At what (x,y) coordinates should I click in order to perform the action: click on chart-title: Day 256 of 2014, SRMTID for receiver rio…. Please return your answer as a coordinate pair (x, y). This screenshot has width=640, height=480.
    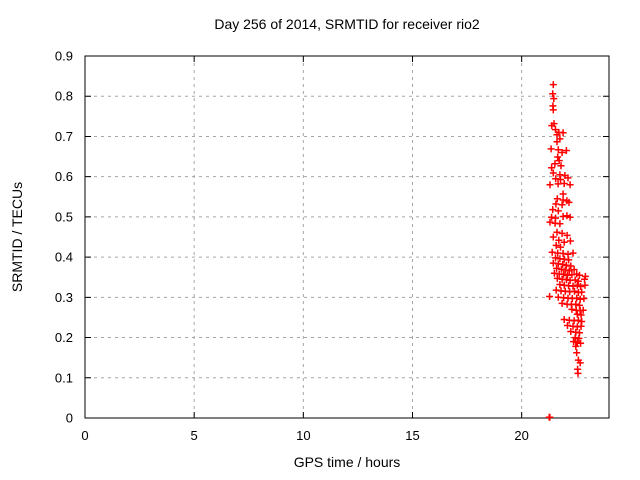
    Looking at the image, I should click on (347, 24).